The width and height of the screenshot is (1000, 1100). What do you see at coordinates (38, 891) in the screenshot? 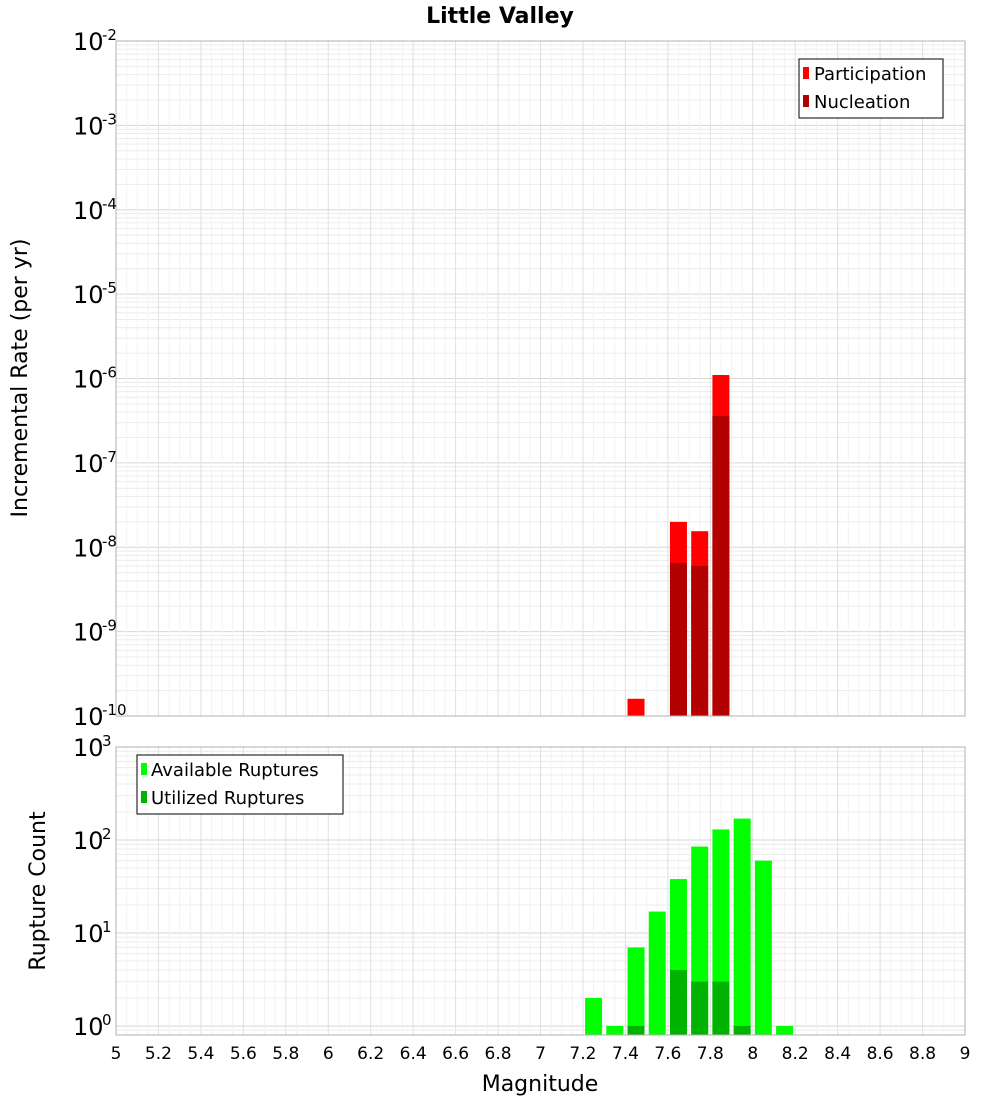
I see `bottom-y-axis-title: Rupture Count` at bounding box center [38, 891].